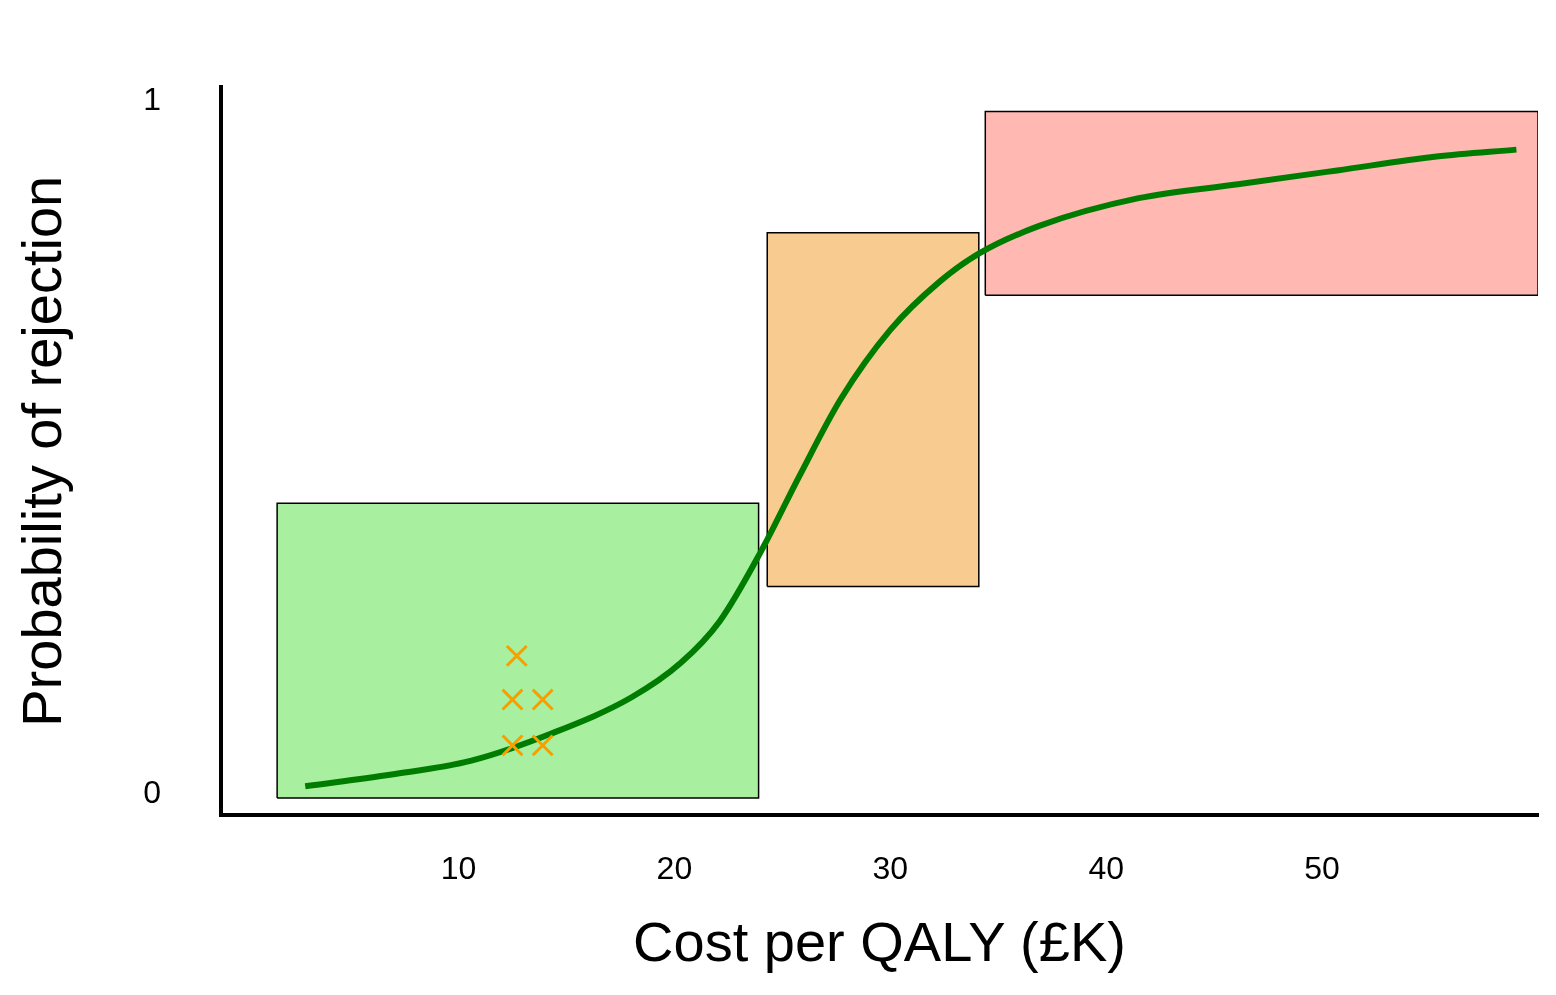  I want to click on x-tick-label: 20, so click(674, 868).